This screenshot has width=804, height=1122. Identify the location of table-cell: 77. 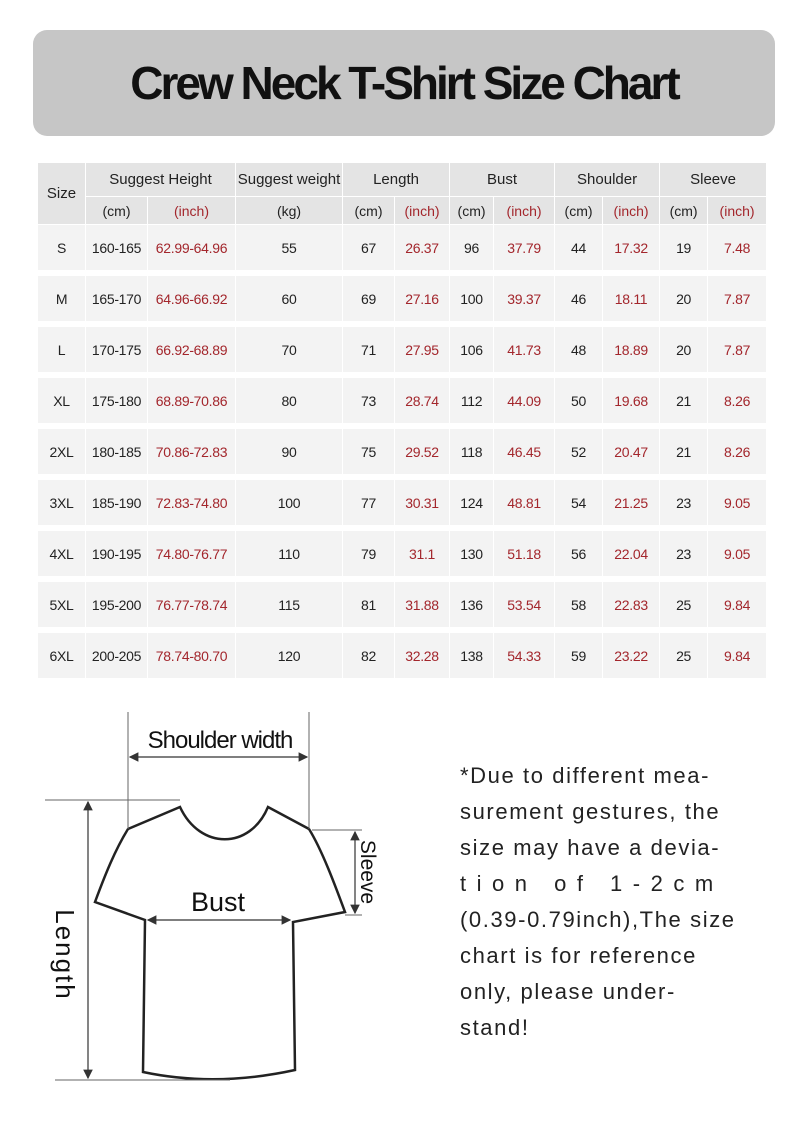
(369, 505).